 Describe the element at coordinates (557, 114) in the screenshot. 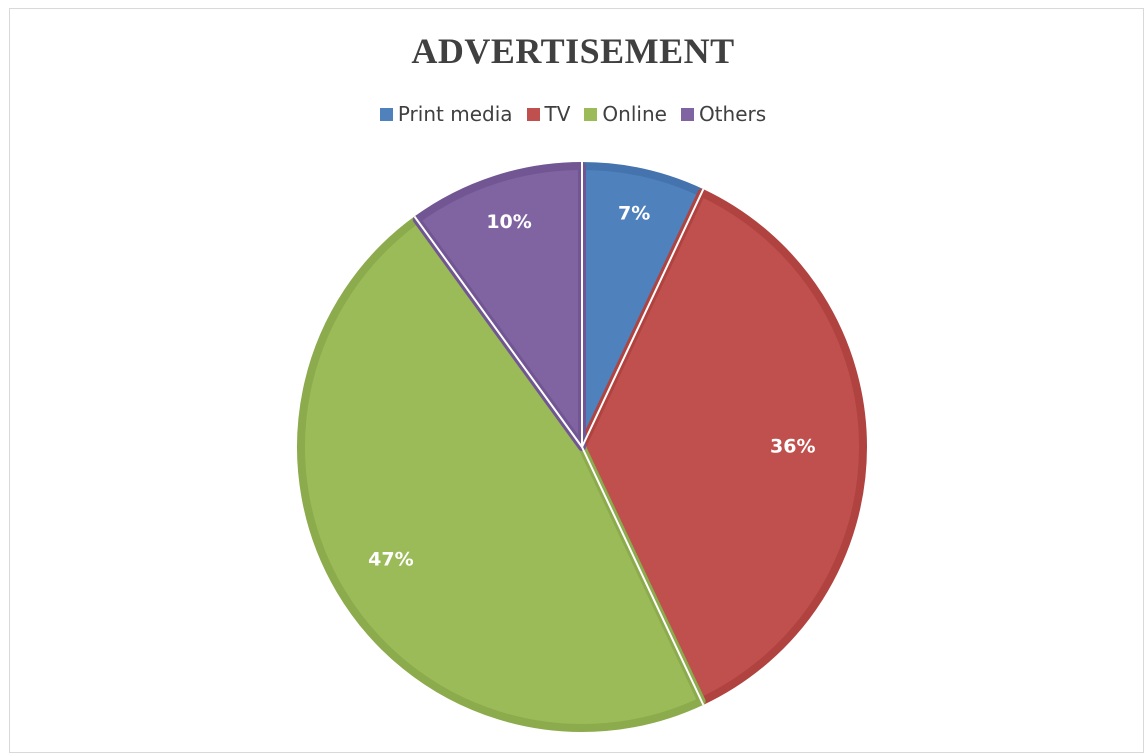

I see `legend-label-tv: TV` at that location.